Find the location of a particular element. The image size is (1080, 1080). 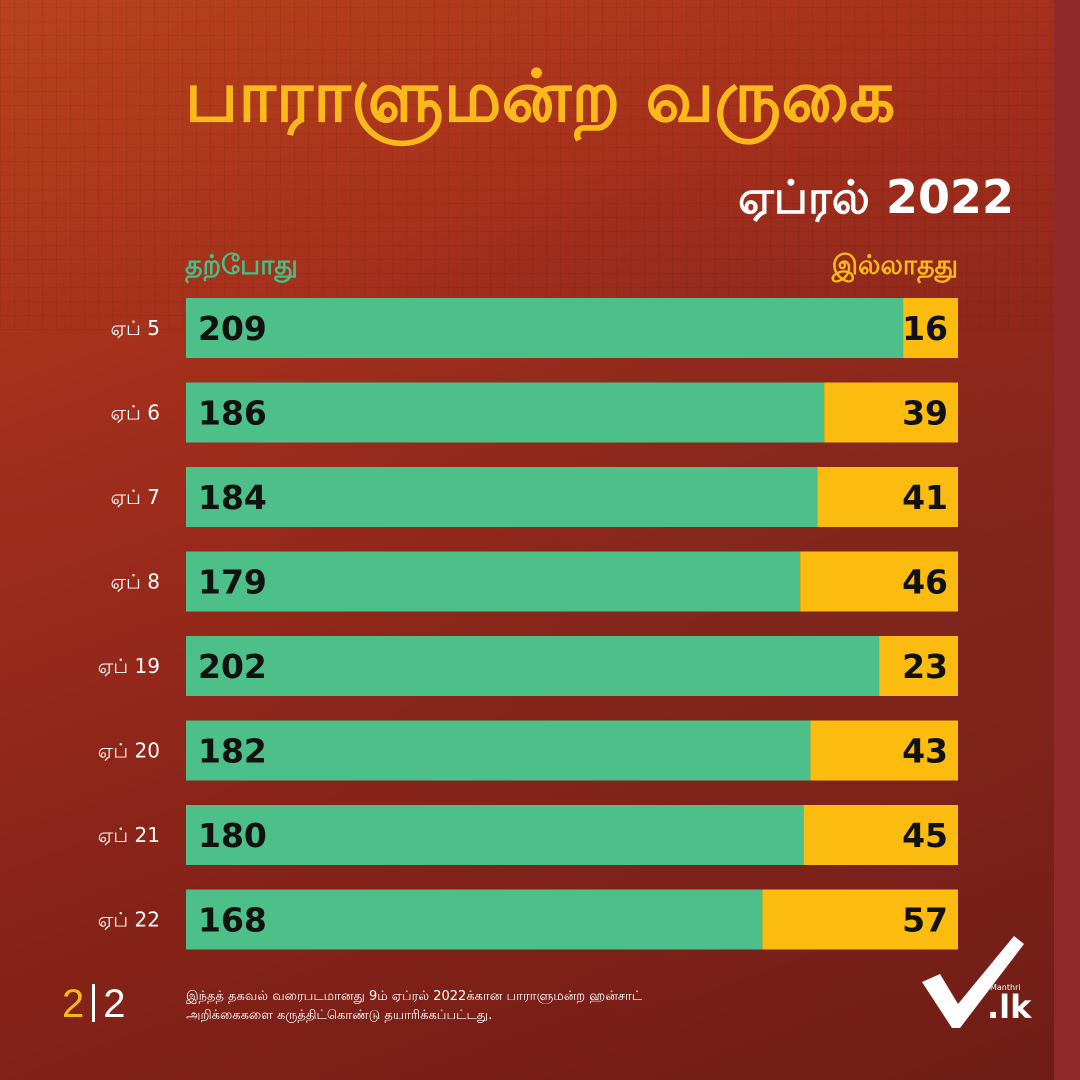

data-label-absent: 43 is located at coordinates (925, 751).